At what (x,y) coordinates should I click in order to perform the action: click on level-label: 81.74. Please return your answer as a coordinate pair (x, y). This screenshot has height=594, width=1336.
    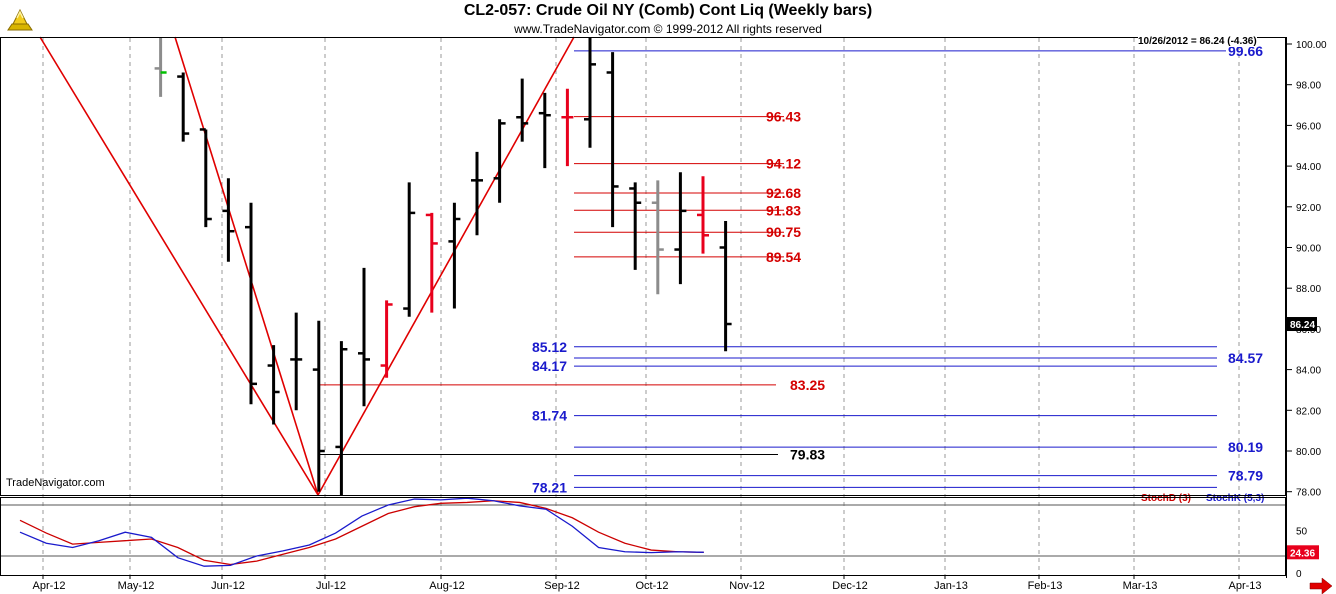
    Looking at the image, I should click on (549, 416).